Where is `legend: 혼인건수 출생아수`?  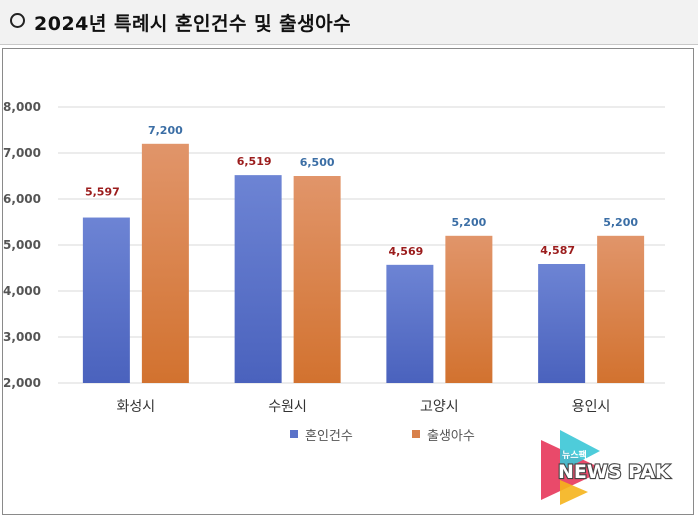
legend: 혼인건수 출생아수 is located at coordinates (382, 436).